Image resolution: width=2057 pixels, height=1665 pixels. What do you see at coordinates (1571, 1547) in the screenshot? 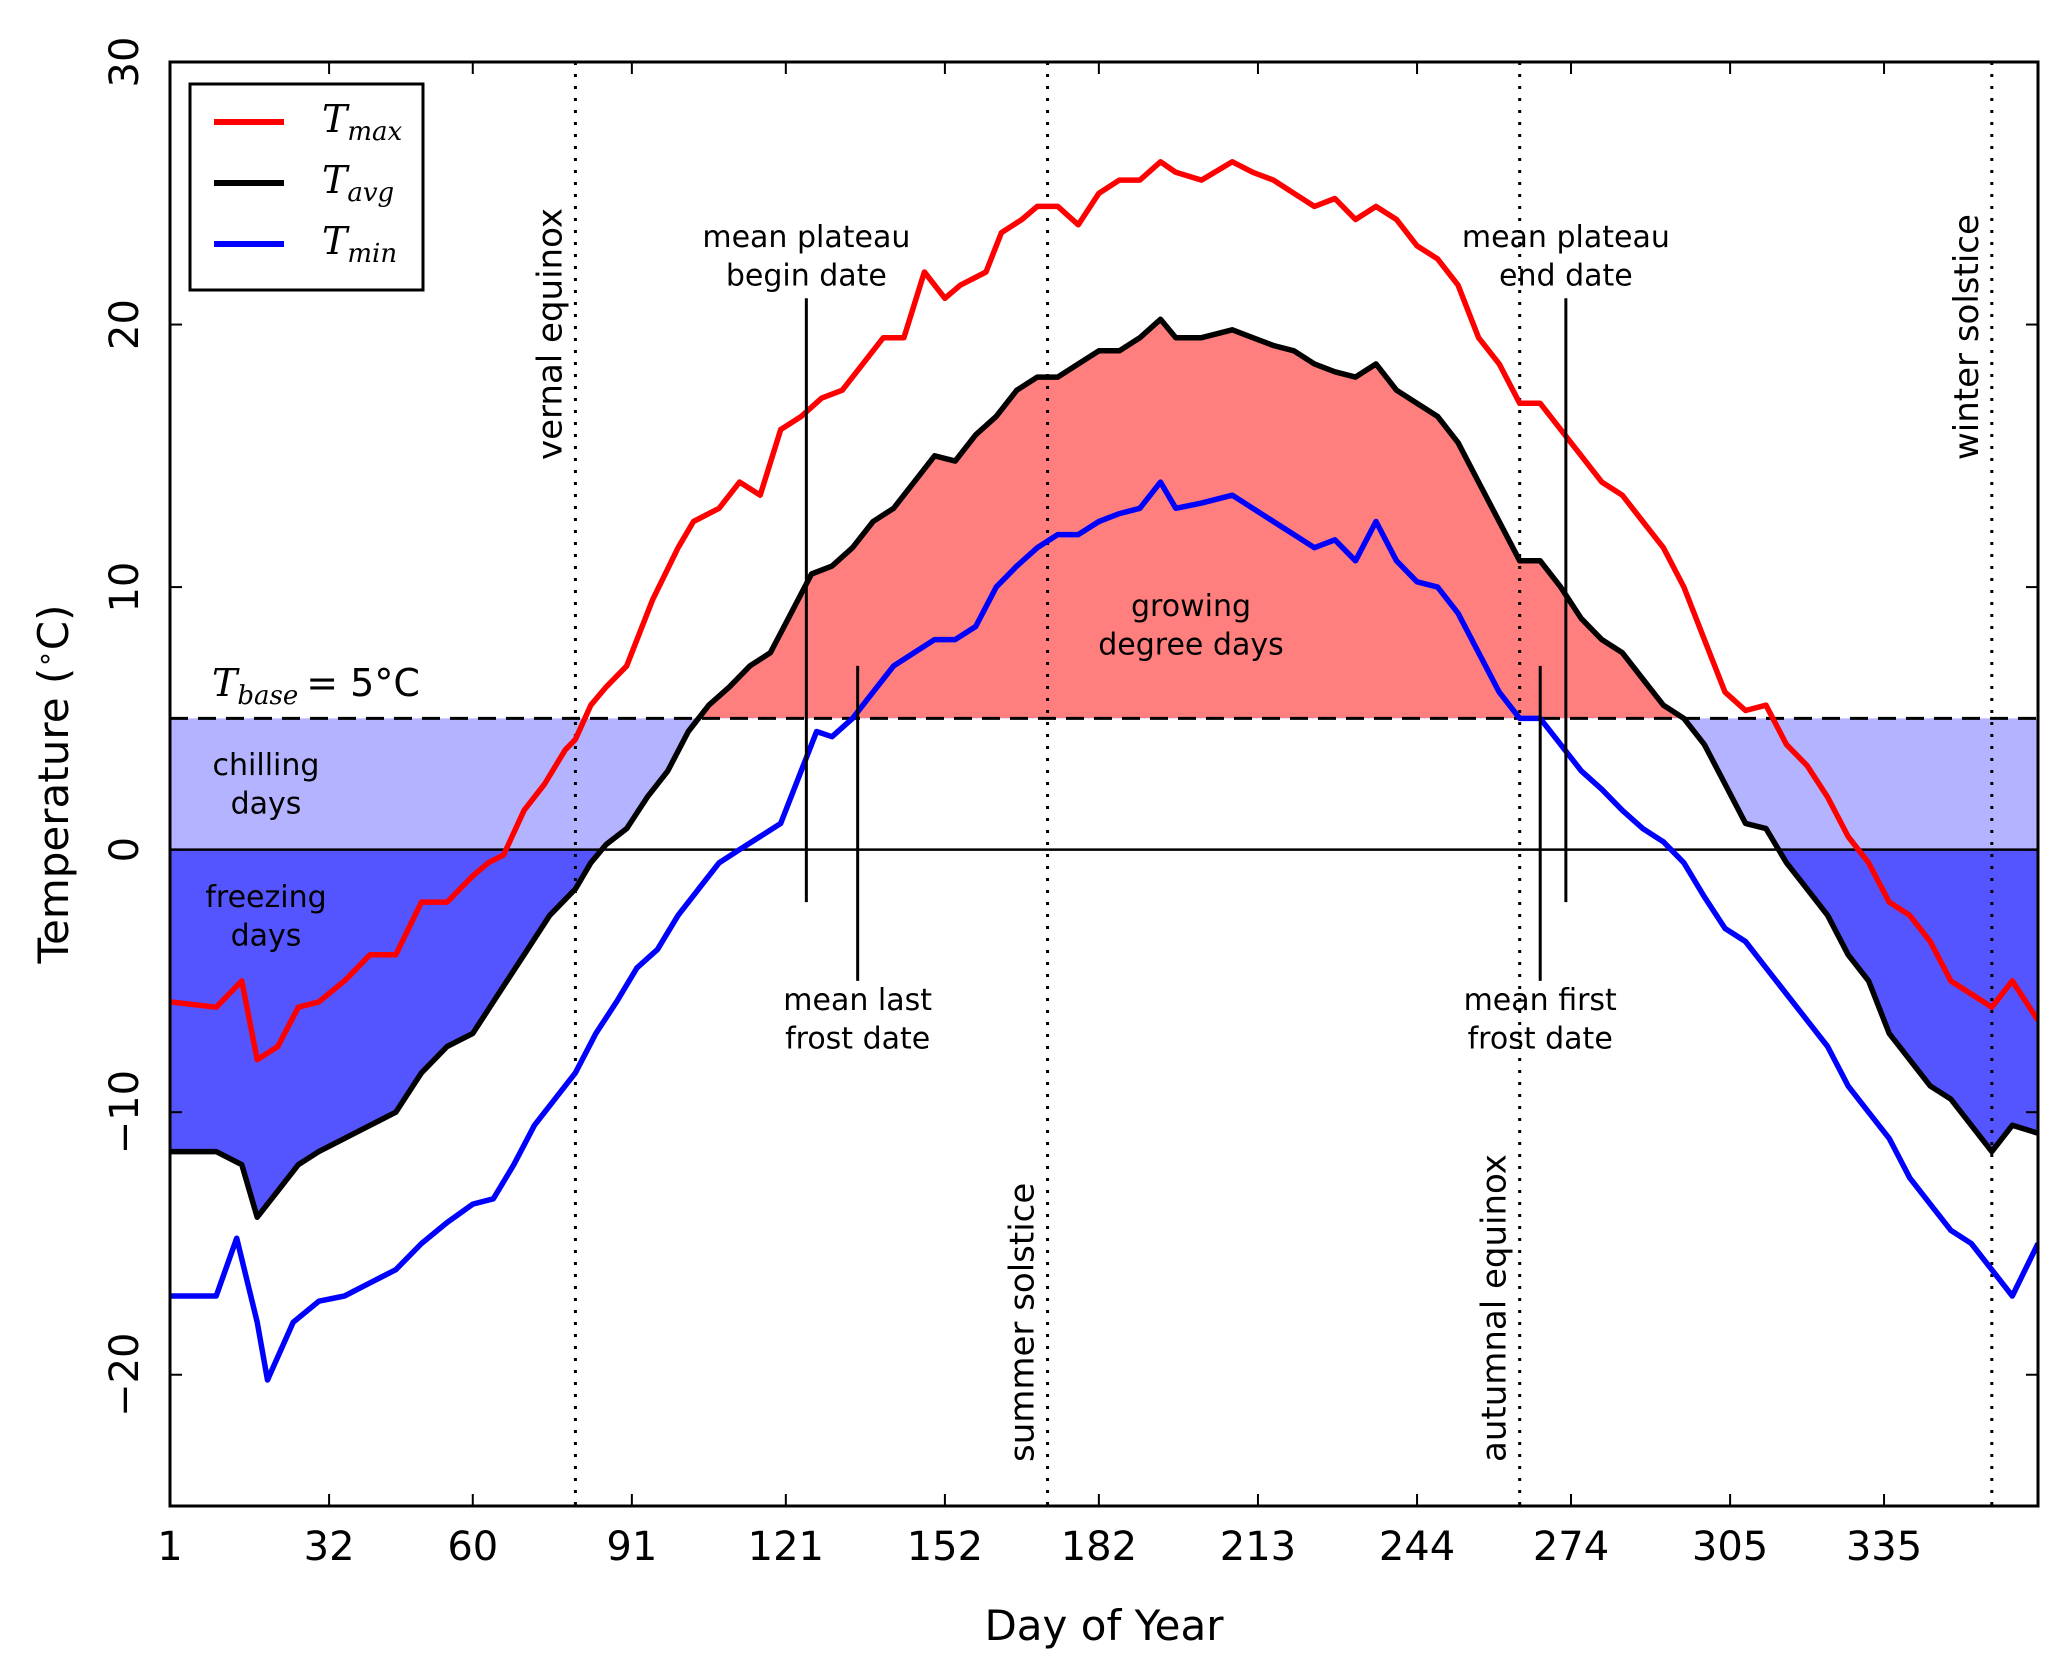
I see `x-tick-label: 274` at bounding box center [1571, 1547].